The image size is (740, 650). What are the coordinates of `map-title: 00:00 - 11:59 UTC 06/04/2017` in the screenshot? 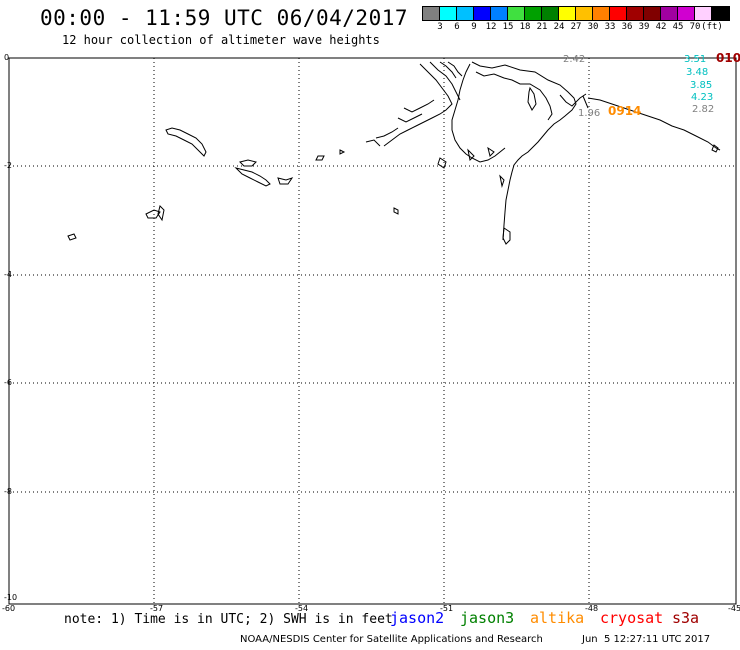 It's located at (224, 18).